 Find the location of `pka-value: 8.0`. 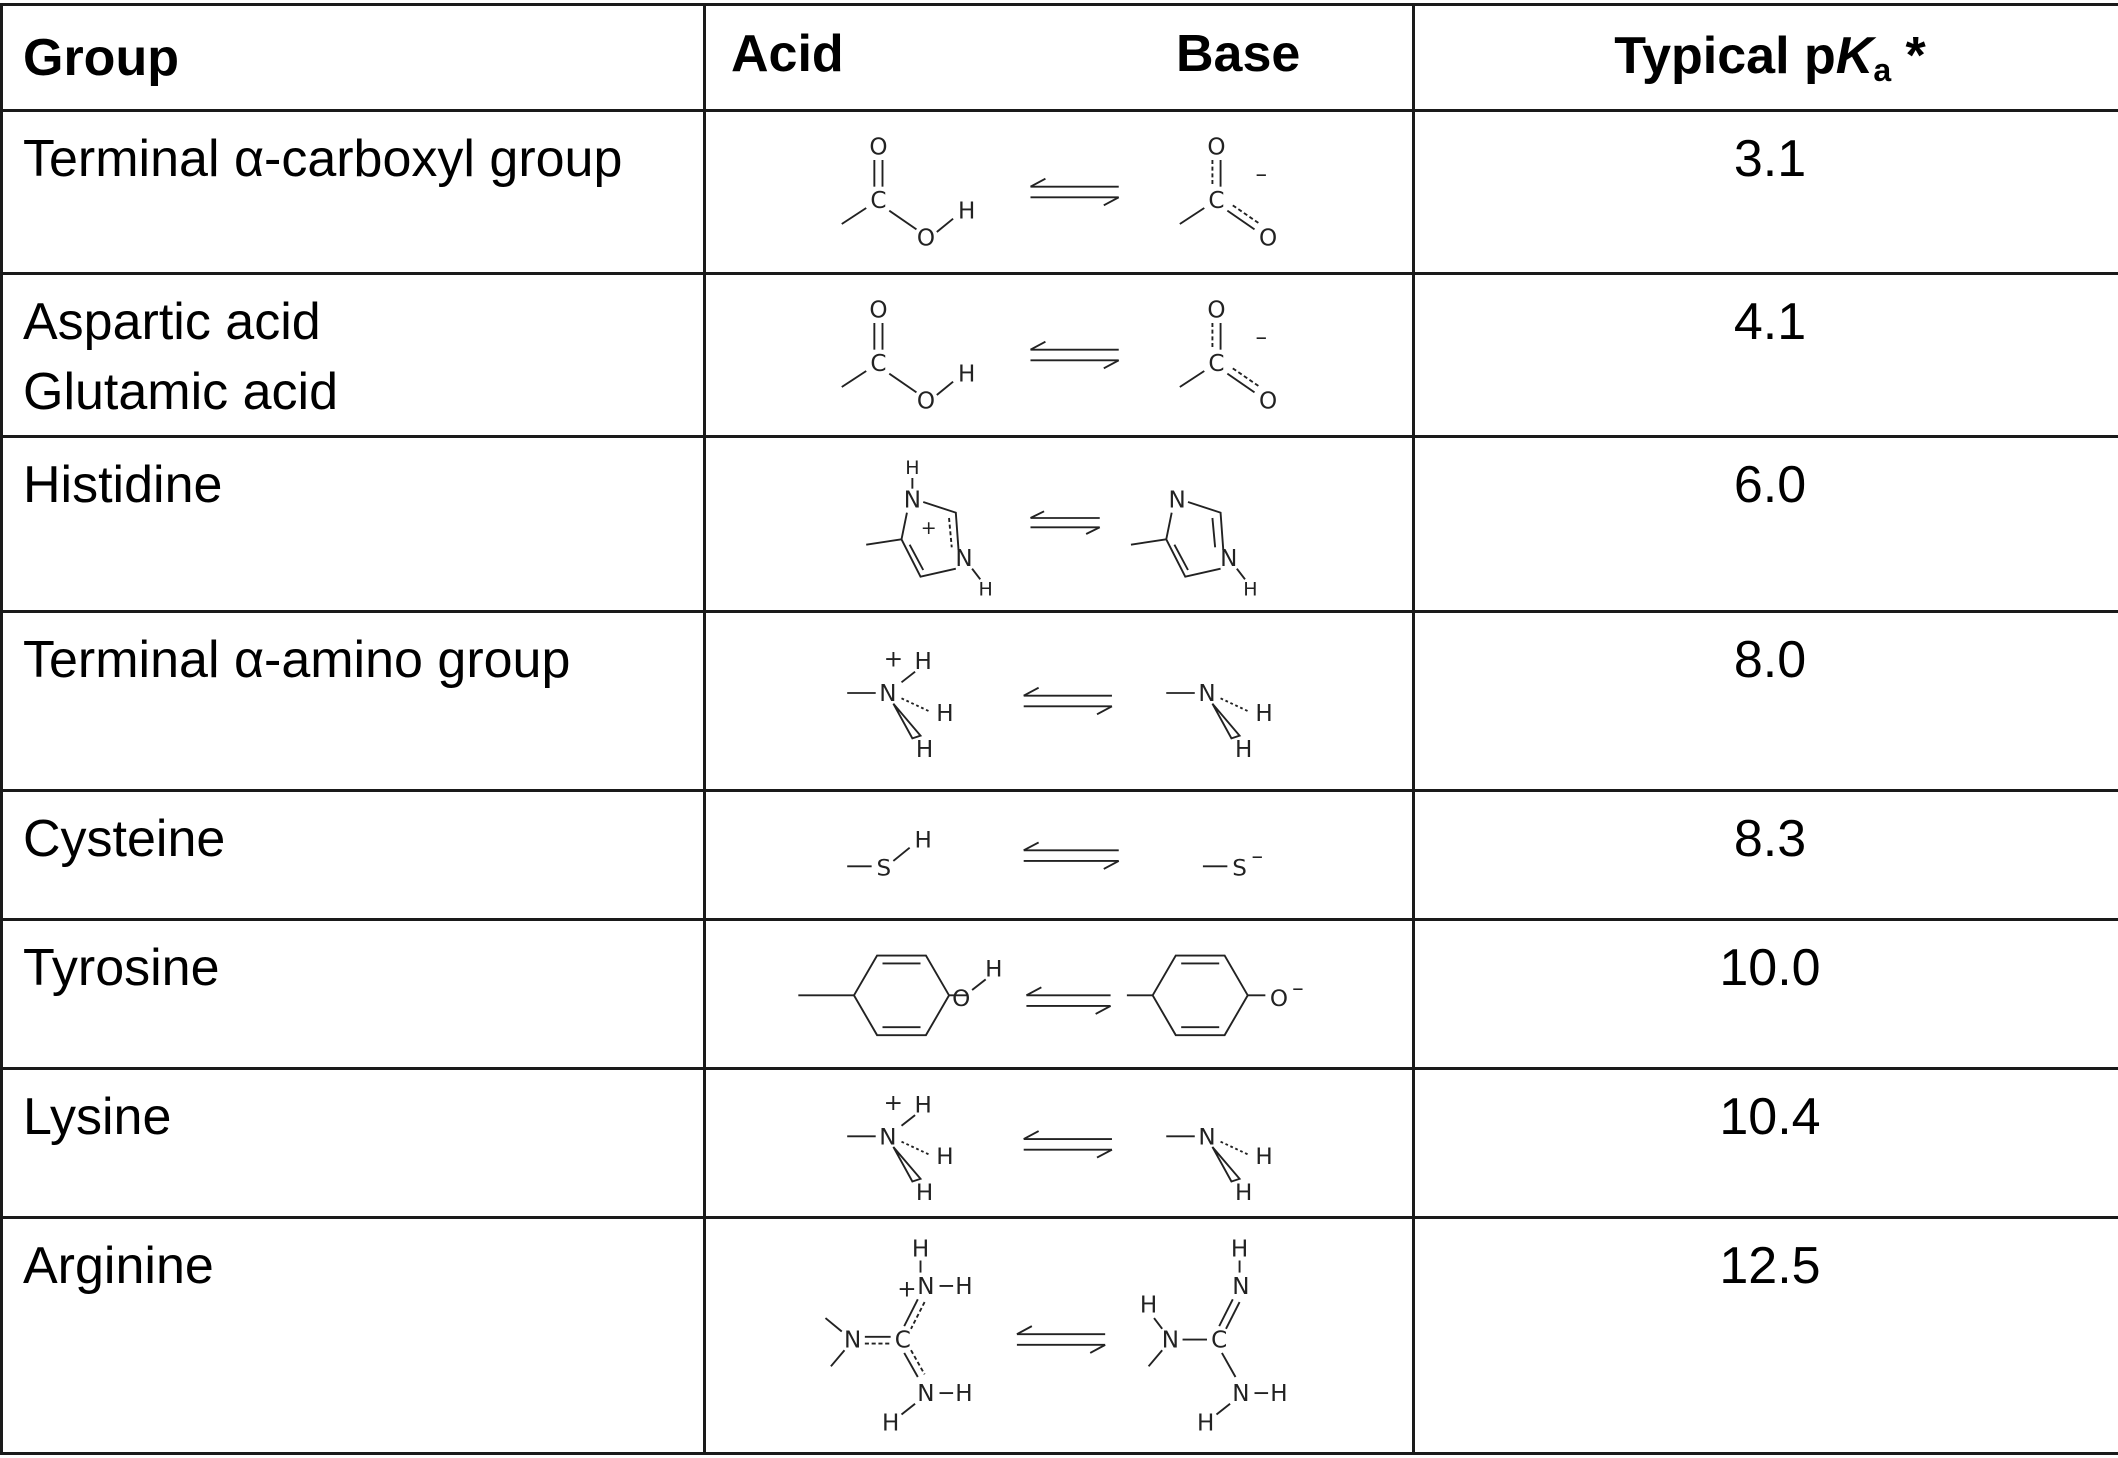

pka-value: 8.0 is located at coordinates (1765, 701).